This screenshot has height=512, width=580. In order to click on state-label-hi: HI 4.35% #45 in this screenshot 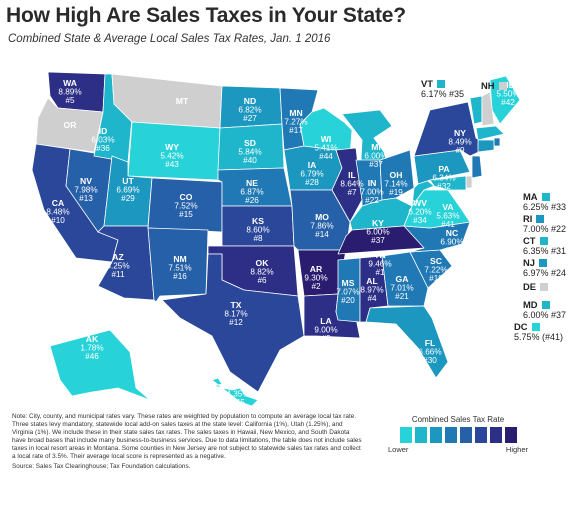, I will do `click(237, 393)`.